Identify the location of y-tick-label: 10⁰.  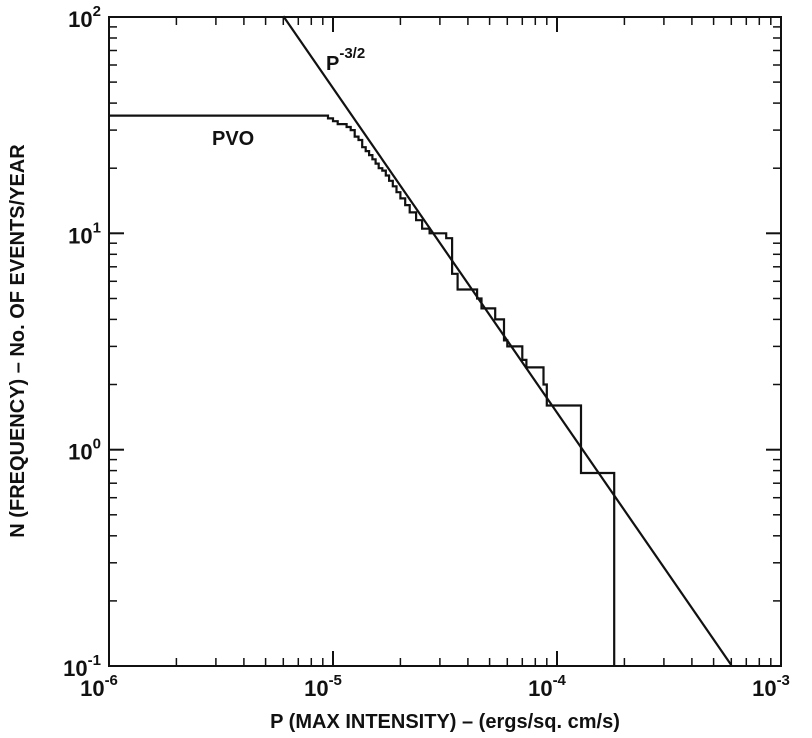
(84, 450).